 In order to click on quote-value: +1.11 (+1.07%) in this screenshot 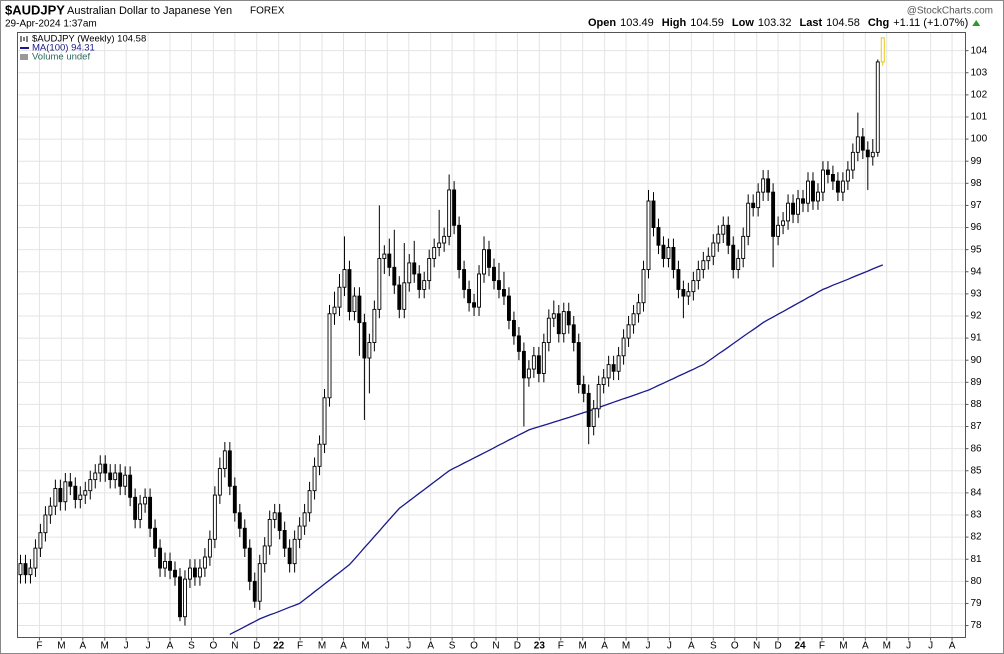, I will do `click(930, 23)`.